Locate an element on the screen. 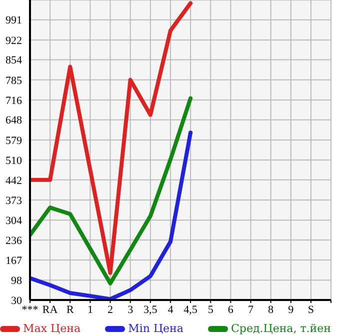 This screenshot has height=335, width=345. legend-label: Сред.Цена, т.йен is located at coordinates (280, 328).